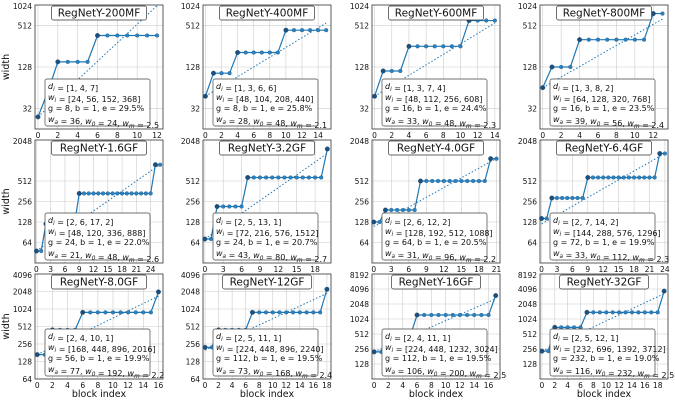 The image size is (675, 402). What do you see at coordinates (436, 13) in the screenshot?
I see `chart-title-box` at bounding box center [436, 13].